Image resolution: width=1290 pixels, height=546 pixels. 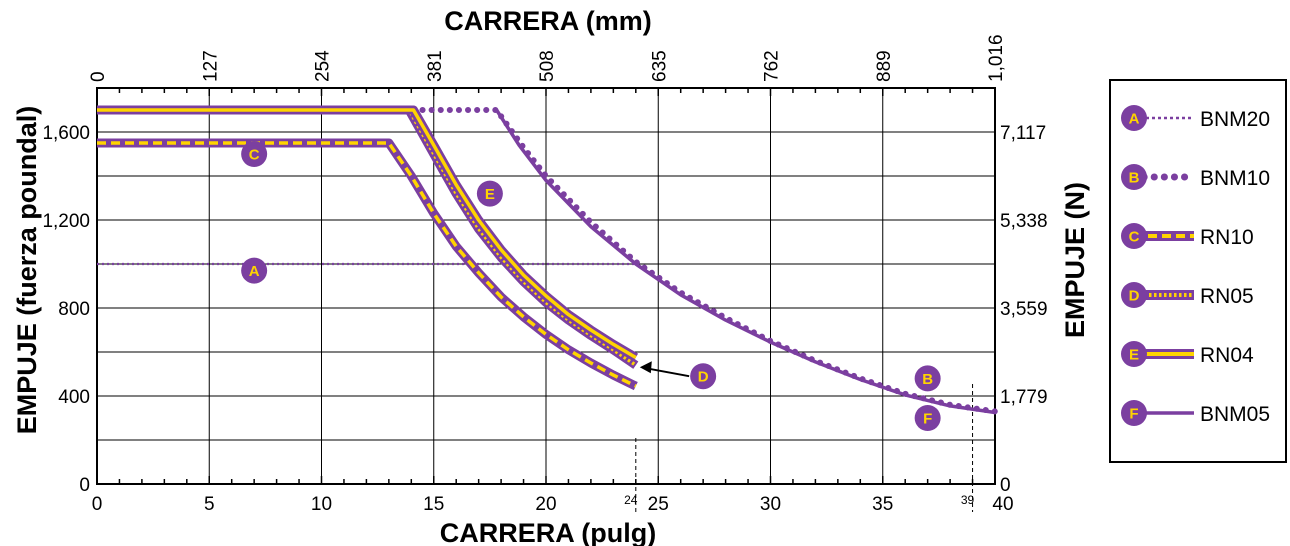 What do you see at coordinates (548, 21) in the screenshot?
I see `x-top-axis-title: CARRERA (mm)` at bounding box center [548, 21].